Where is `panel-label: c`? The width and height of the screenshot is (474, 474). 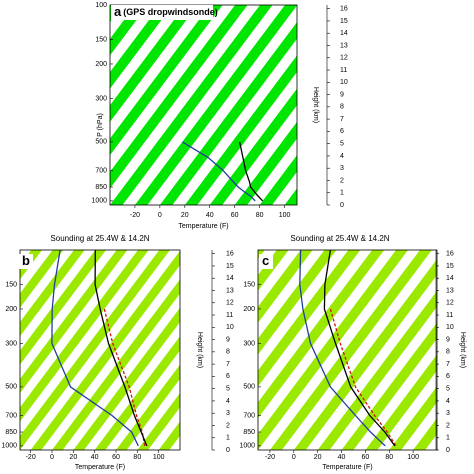
panel-label: c is located at coordinates (265, 260).